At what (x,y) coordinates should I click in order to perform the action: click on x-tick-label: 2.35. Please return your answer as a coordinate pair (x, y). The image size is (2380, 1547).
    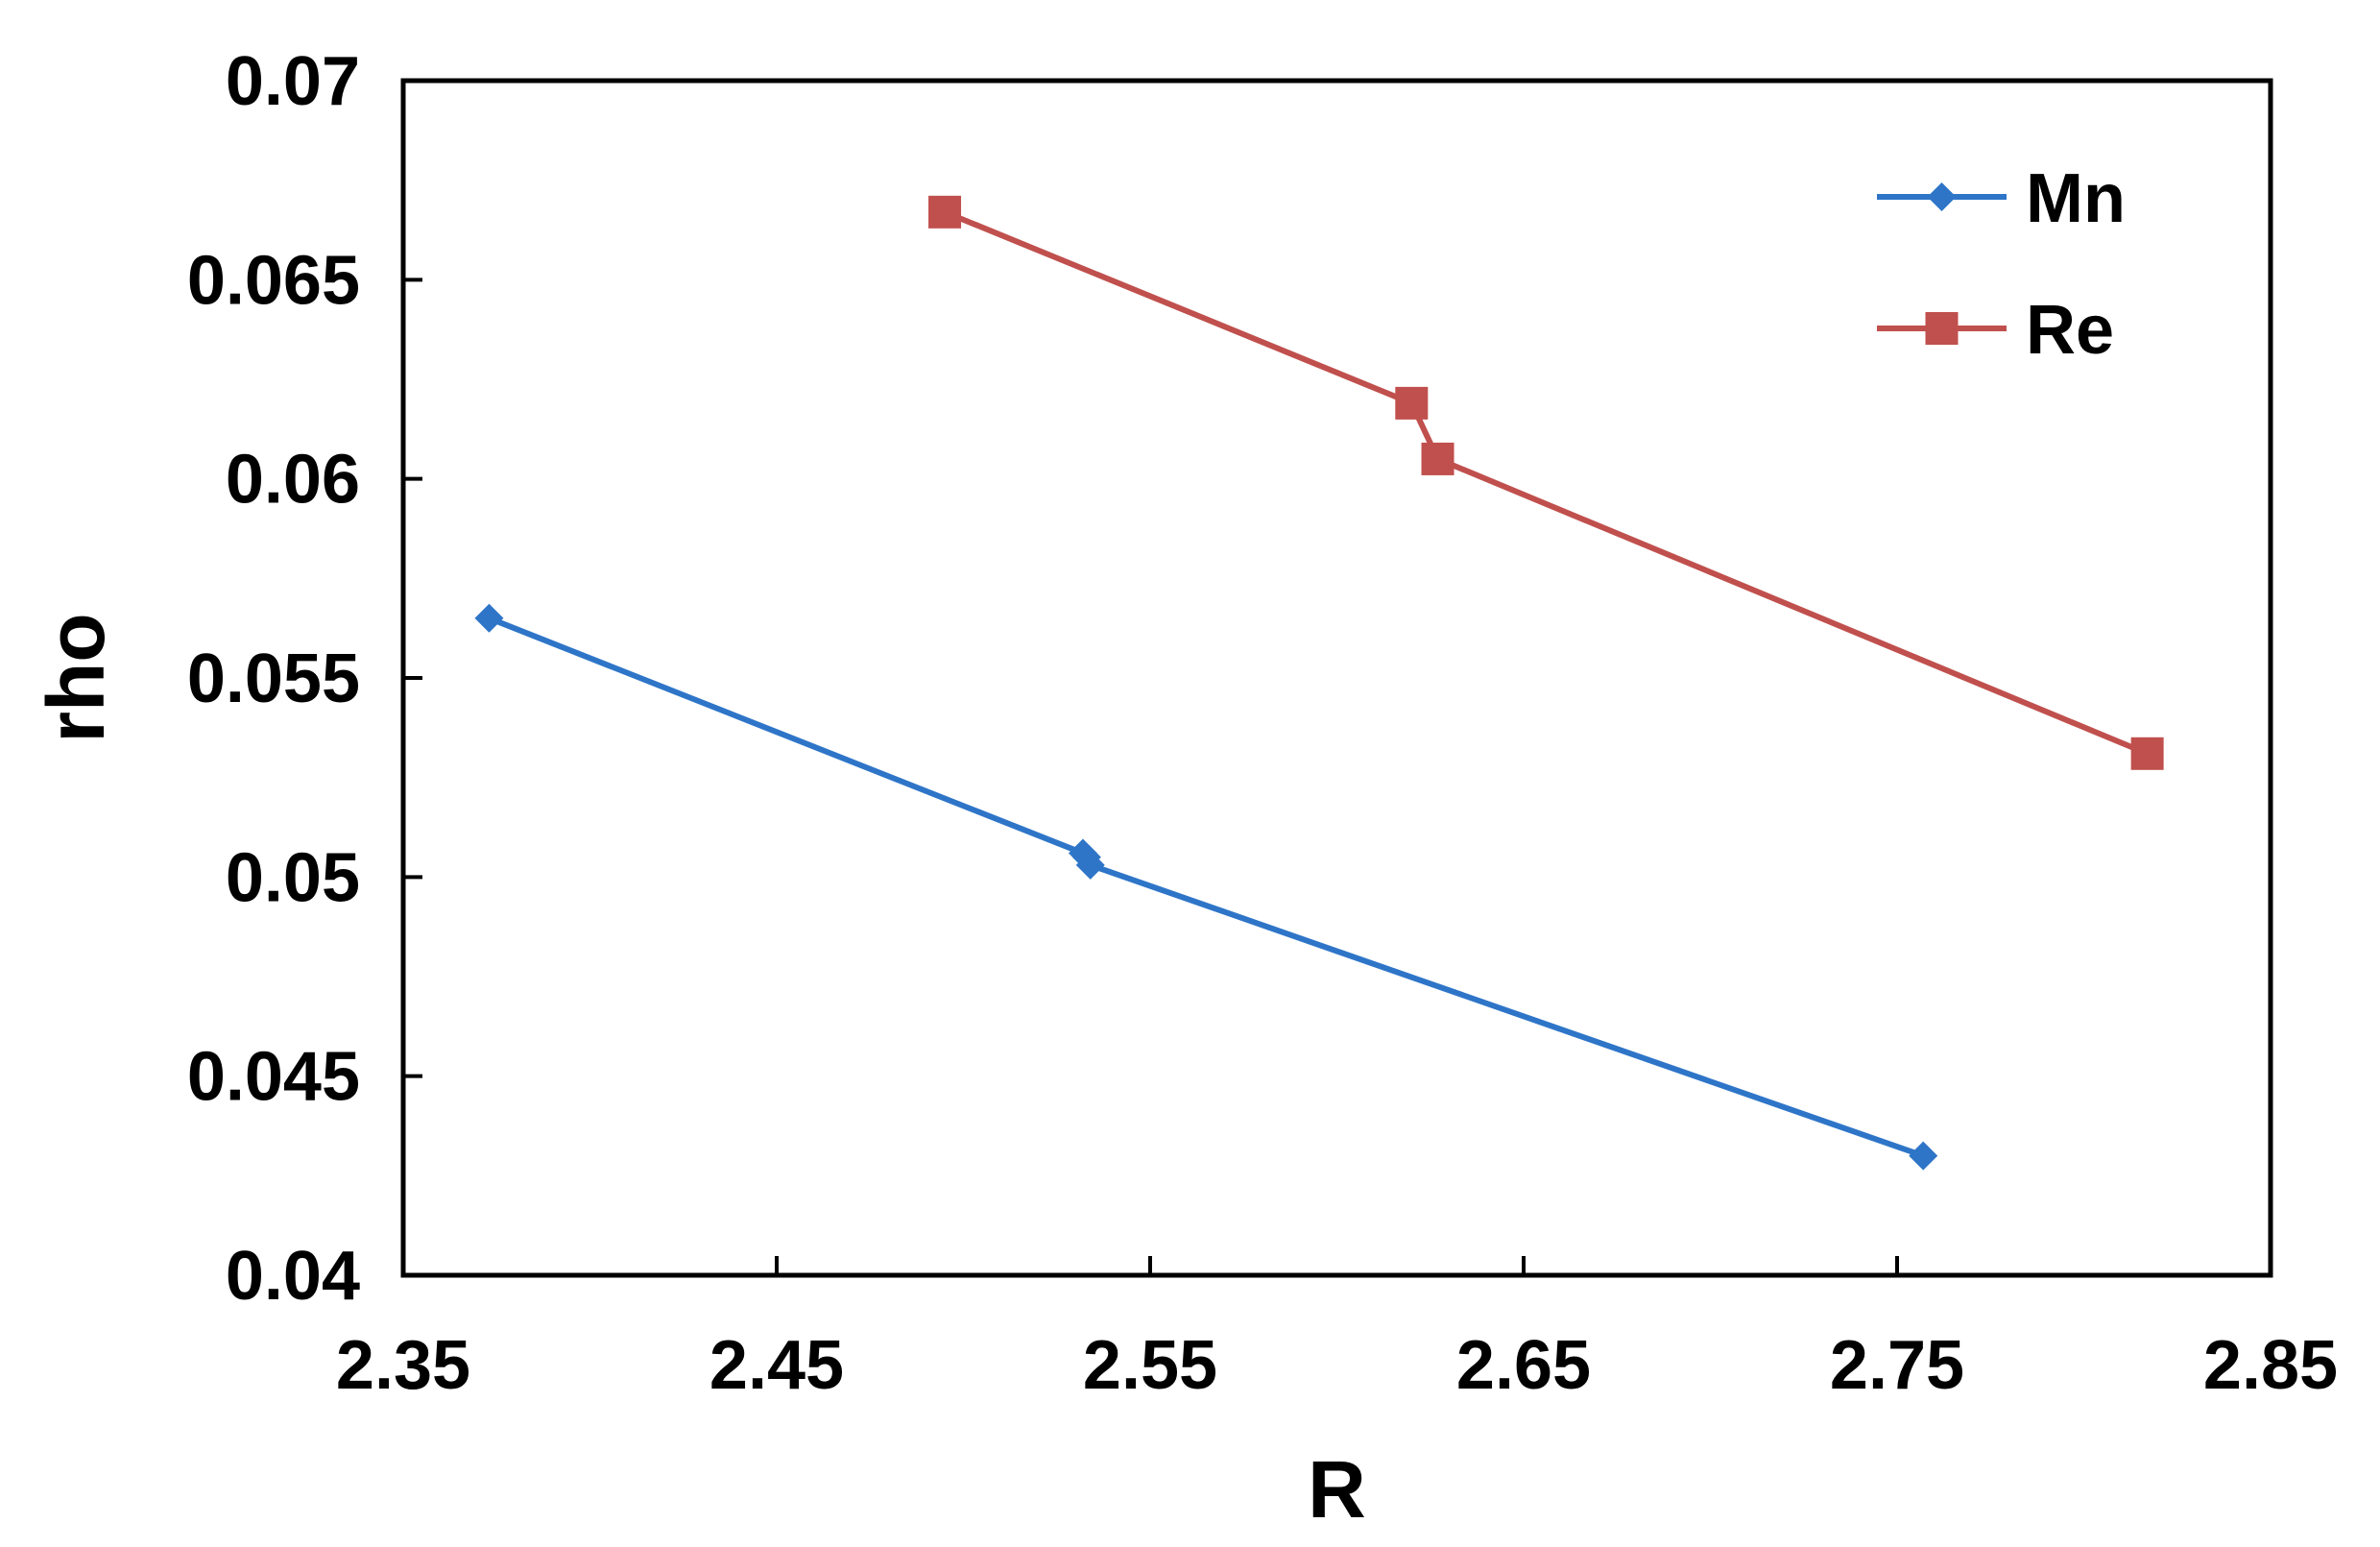
    Looking at the image, I should click on (403, 1366).